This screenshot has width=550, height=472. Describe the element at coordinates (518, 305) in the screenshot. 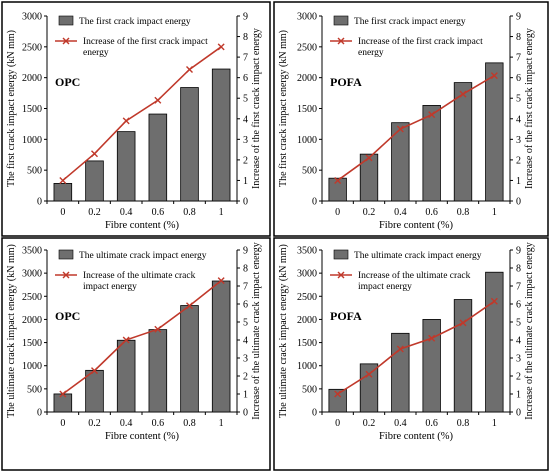

I see `right-tick-label: 6` at that location.